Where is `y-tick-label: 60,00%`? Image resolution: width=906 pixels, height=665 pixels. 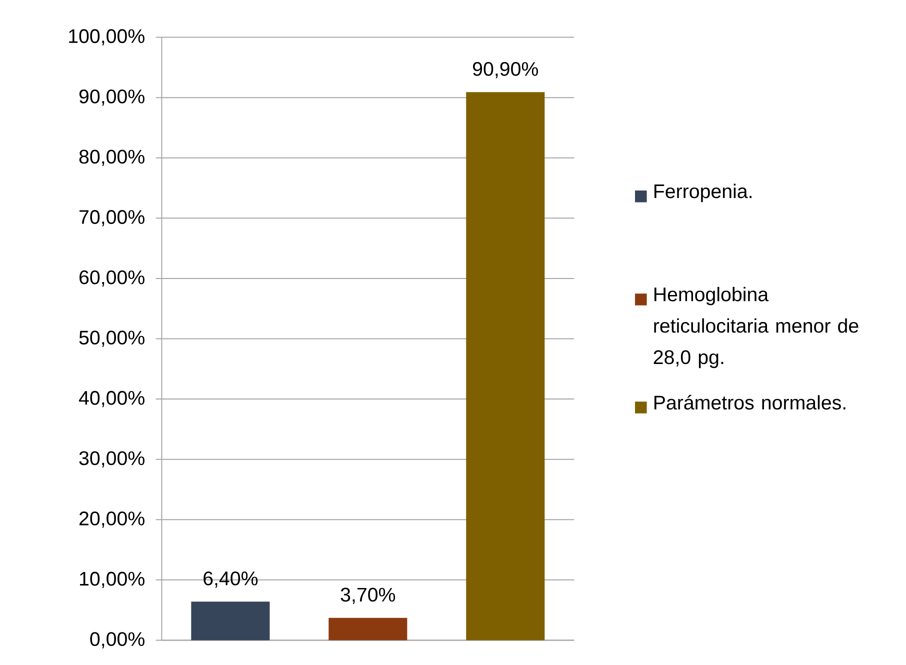 y-tick-label: 60,00% is located at coordinates (112, 278).